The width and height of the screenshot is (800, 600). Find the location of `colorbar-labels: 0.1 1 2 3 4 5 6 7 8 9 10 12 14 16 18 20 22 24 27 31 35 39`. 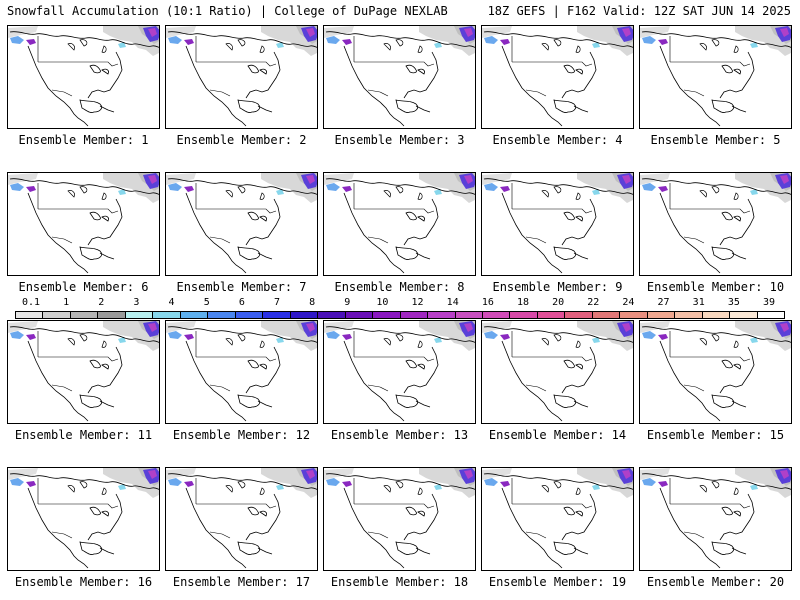

colorbar-labels: 0.1 1 2 3 4 5 6 7 8 9 10 12 14 16 18 20 22 24 27 31 35 39 is located at coordinates (400, 303).